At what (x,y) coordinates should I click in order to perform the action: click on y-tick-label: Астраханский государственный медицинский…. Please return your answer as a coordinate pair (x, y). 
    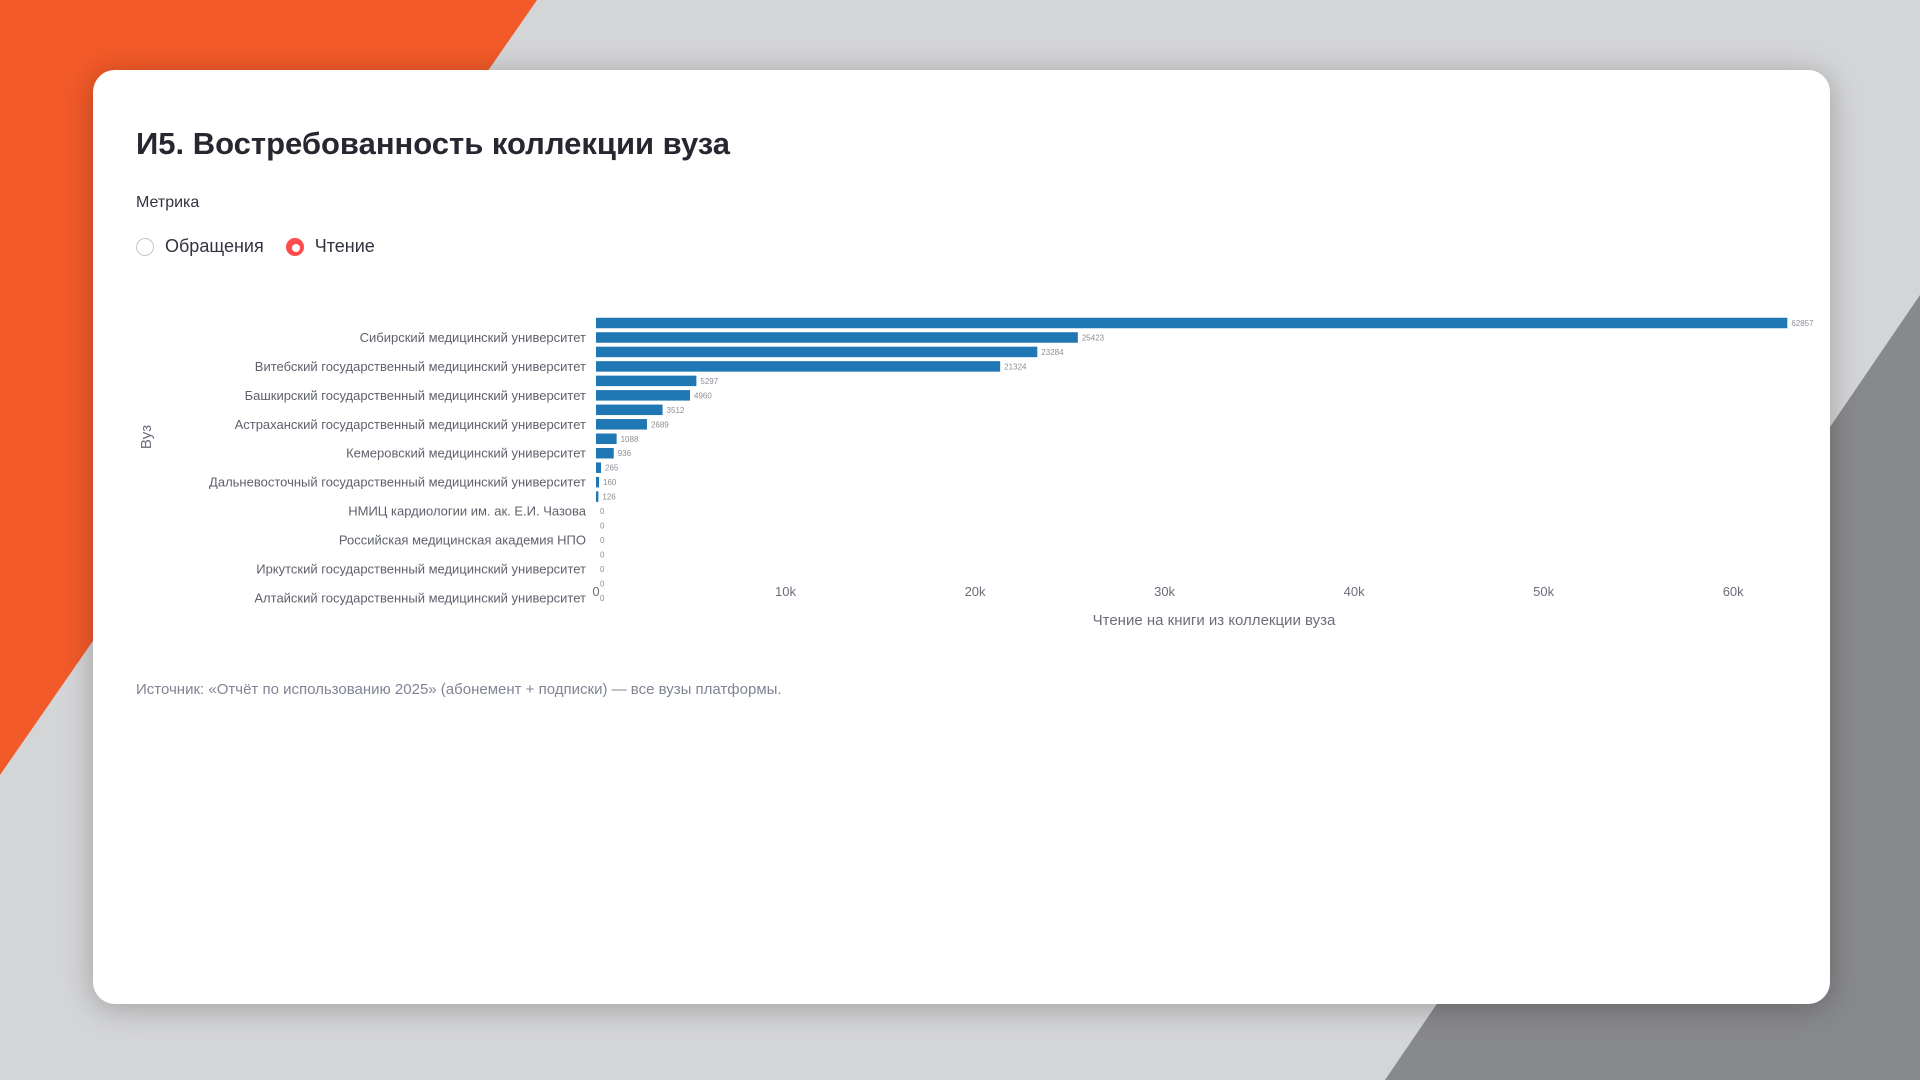
    Looking at the image, I should click on (410, 424).